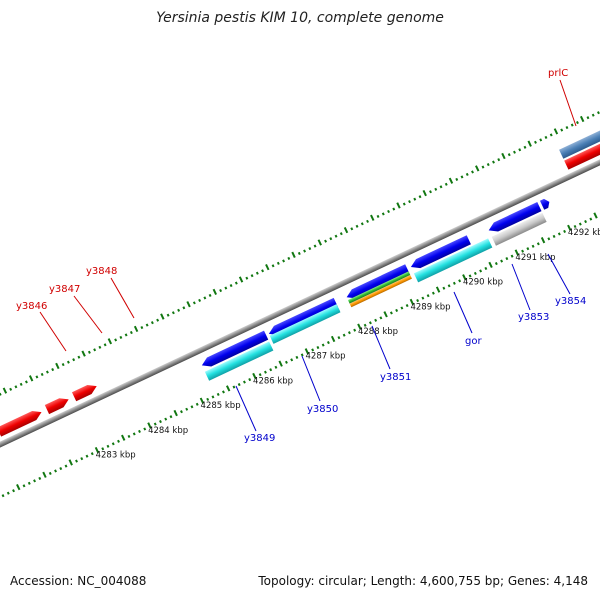 The width and height of the screenshot is (600, 600). What do you see at coordinates (168, 431) in the screenshot?
I see `ruler-label: 4284 kbp` at bounding box center [168, 431].